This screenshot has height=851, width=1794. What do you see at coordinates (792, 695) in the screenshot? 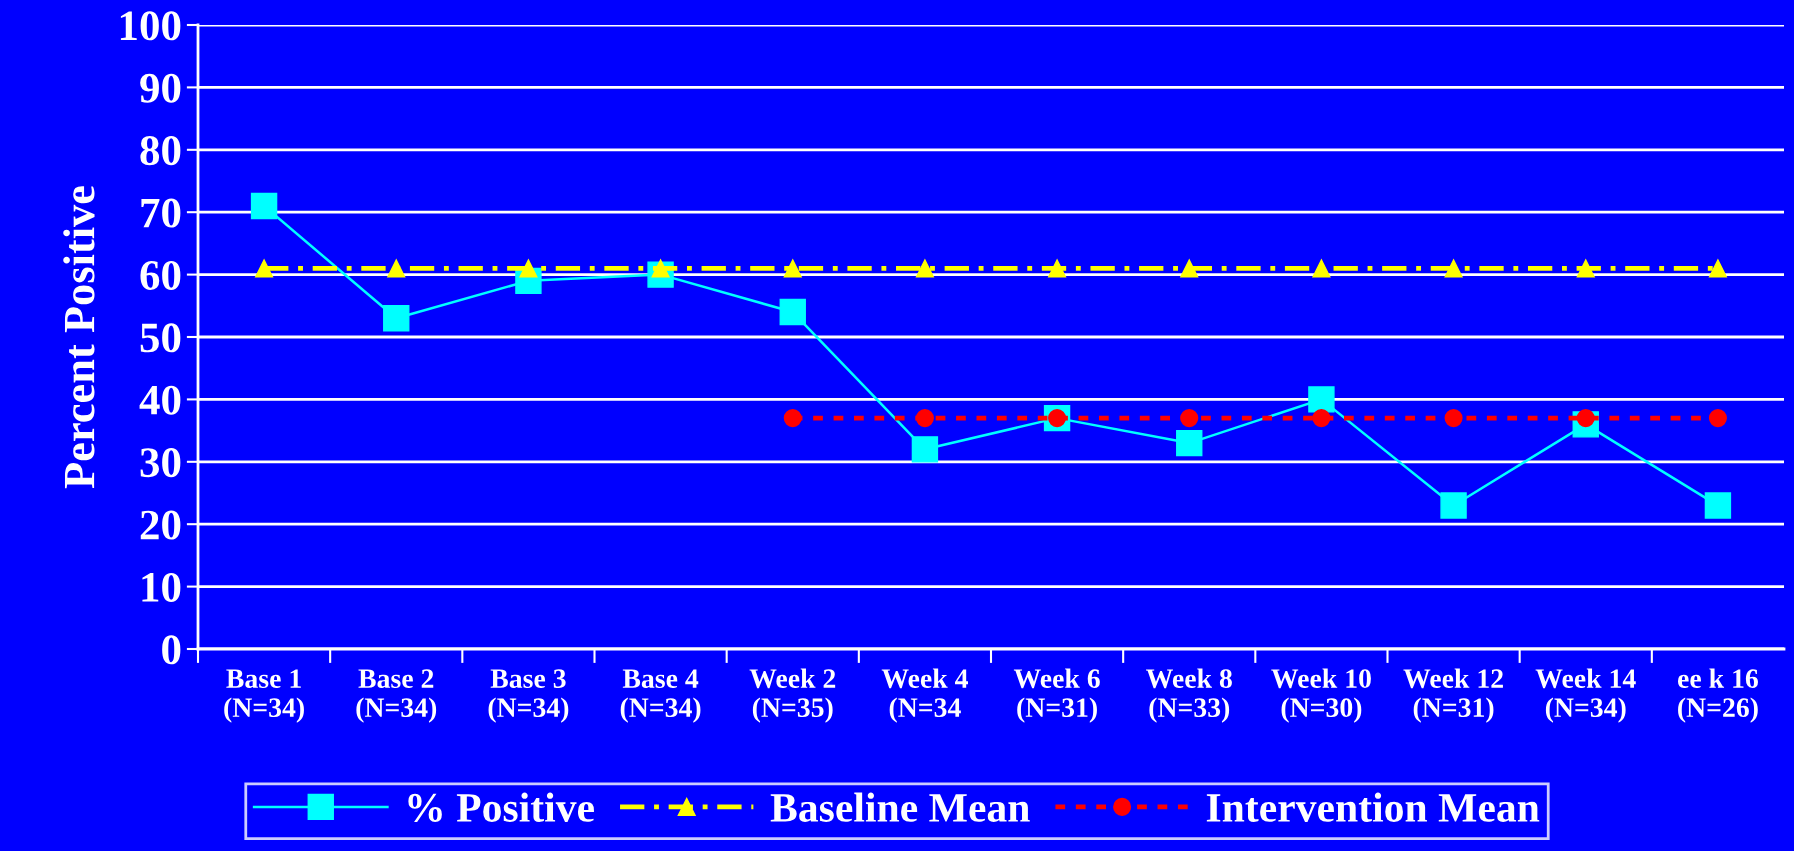
I see `x-tick-label: Week 2 (N=35)` at bounding box center [792, 695].